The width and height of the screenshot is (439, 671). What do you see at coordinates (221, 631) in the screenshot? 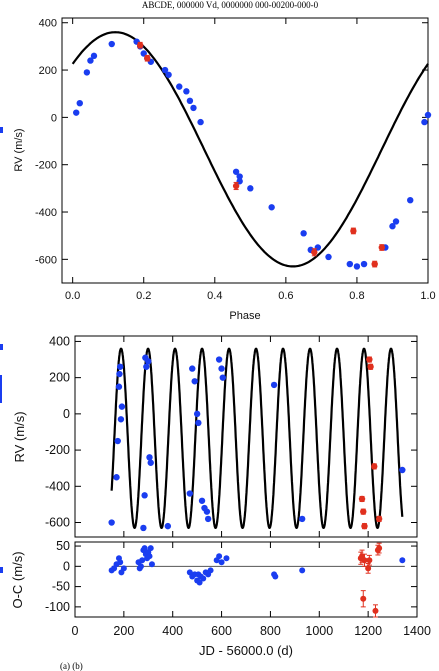
I see `residuals-x-tick-label: 600` at bounding box center [221, 631].